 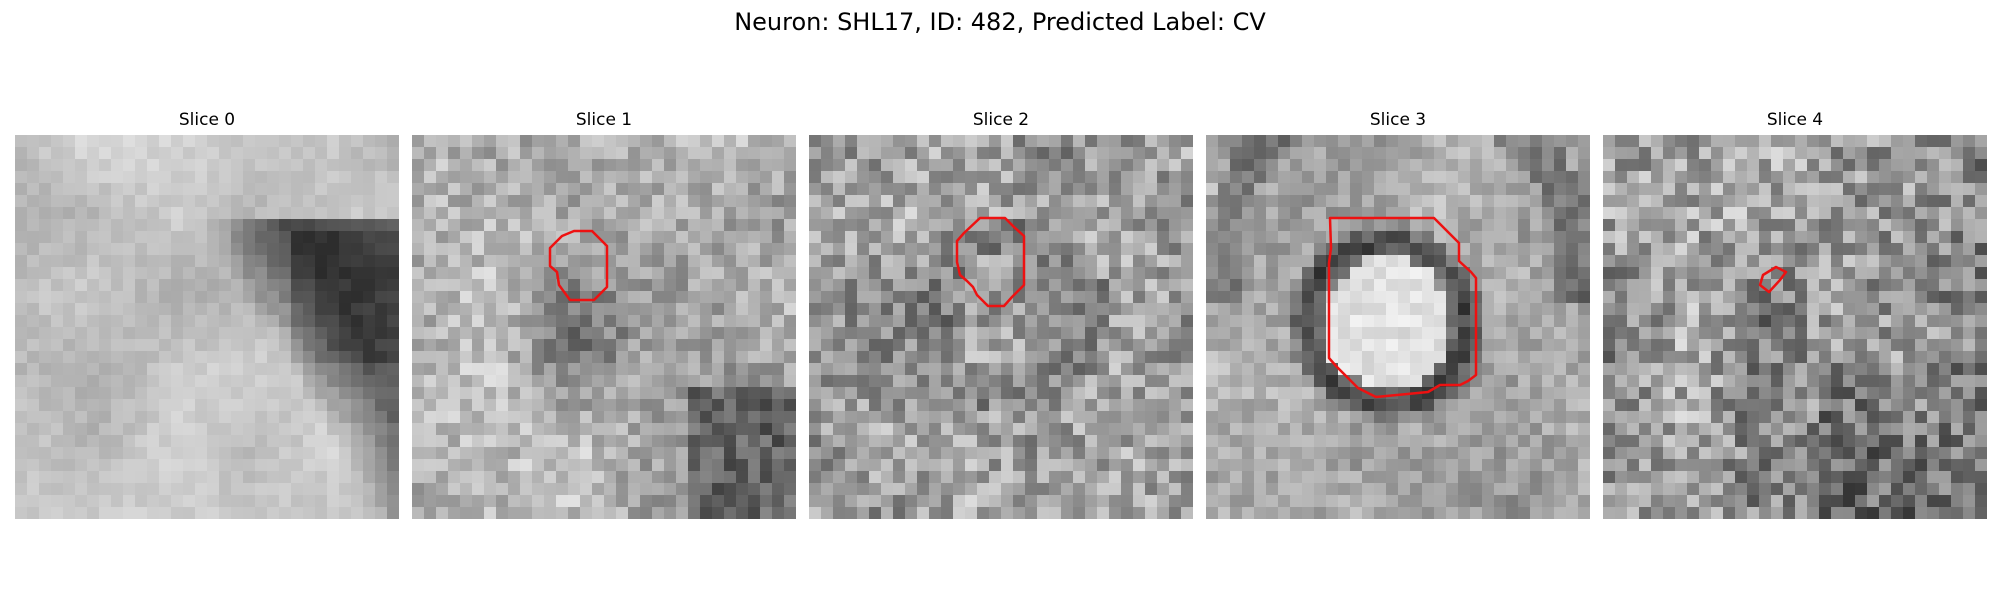 I want to click on slice-image-0-svg, so click(x=207, y=327).